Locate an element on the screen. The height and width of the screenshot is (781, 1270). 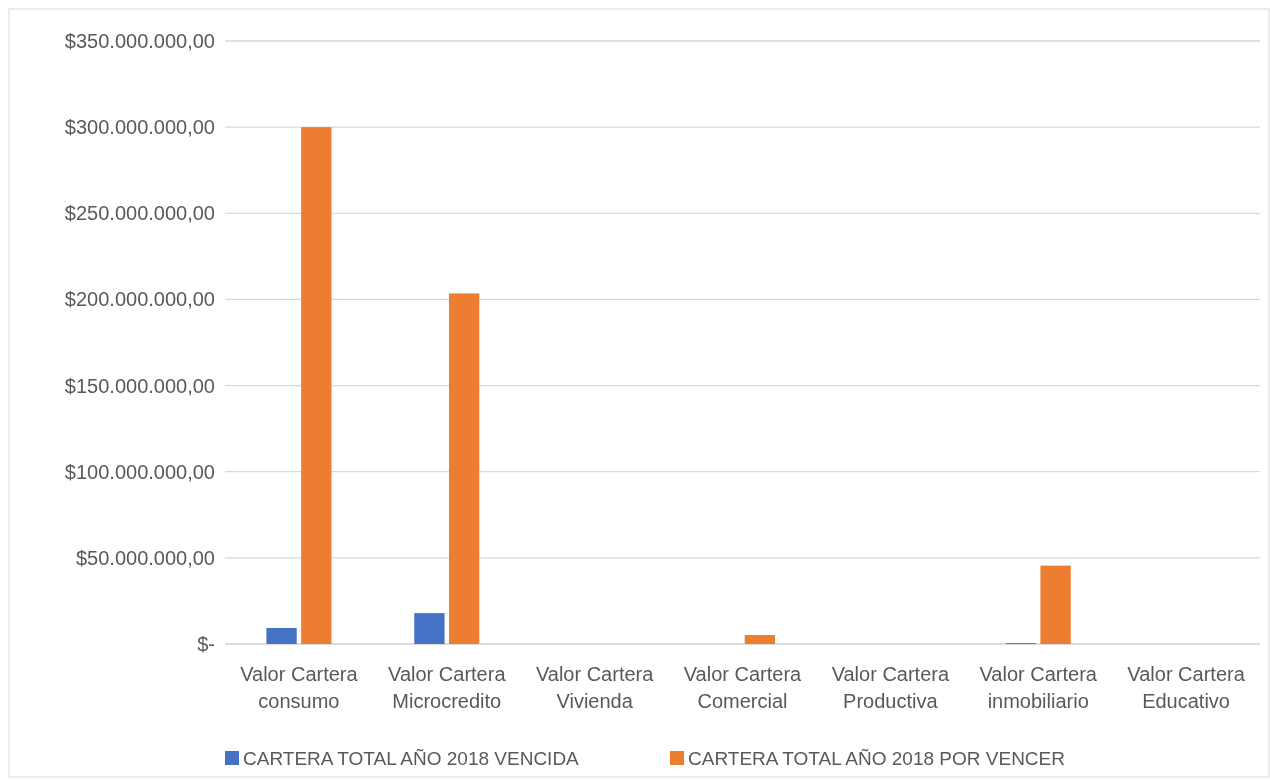
y-tick-label: $200.000.000,00 is located at coordinates (139, 299).